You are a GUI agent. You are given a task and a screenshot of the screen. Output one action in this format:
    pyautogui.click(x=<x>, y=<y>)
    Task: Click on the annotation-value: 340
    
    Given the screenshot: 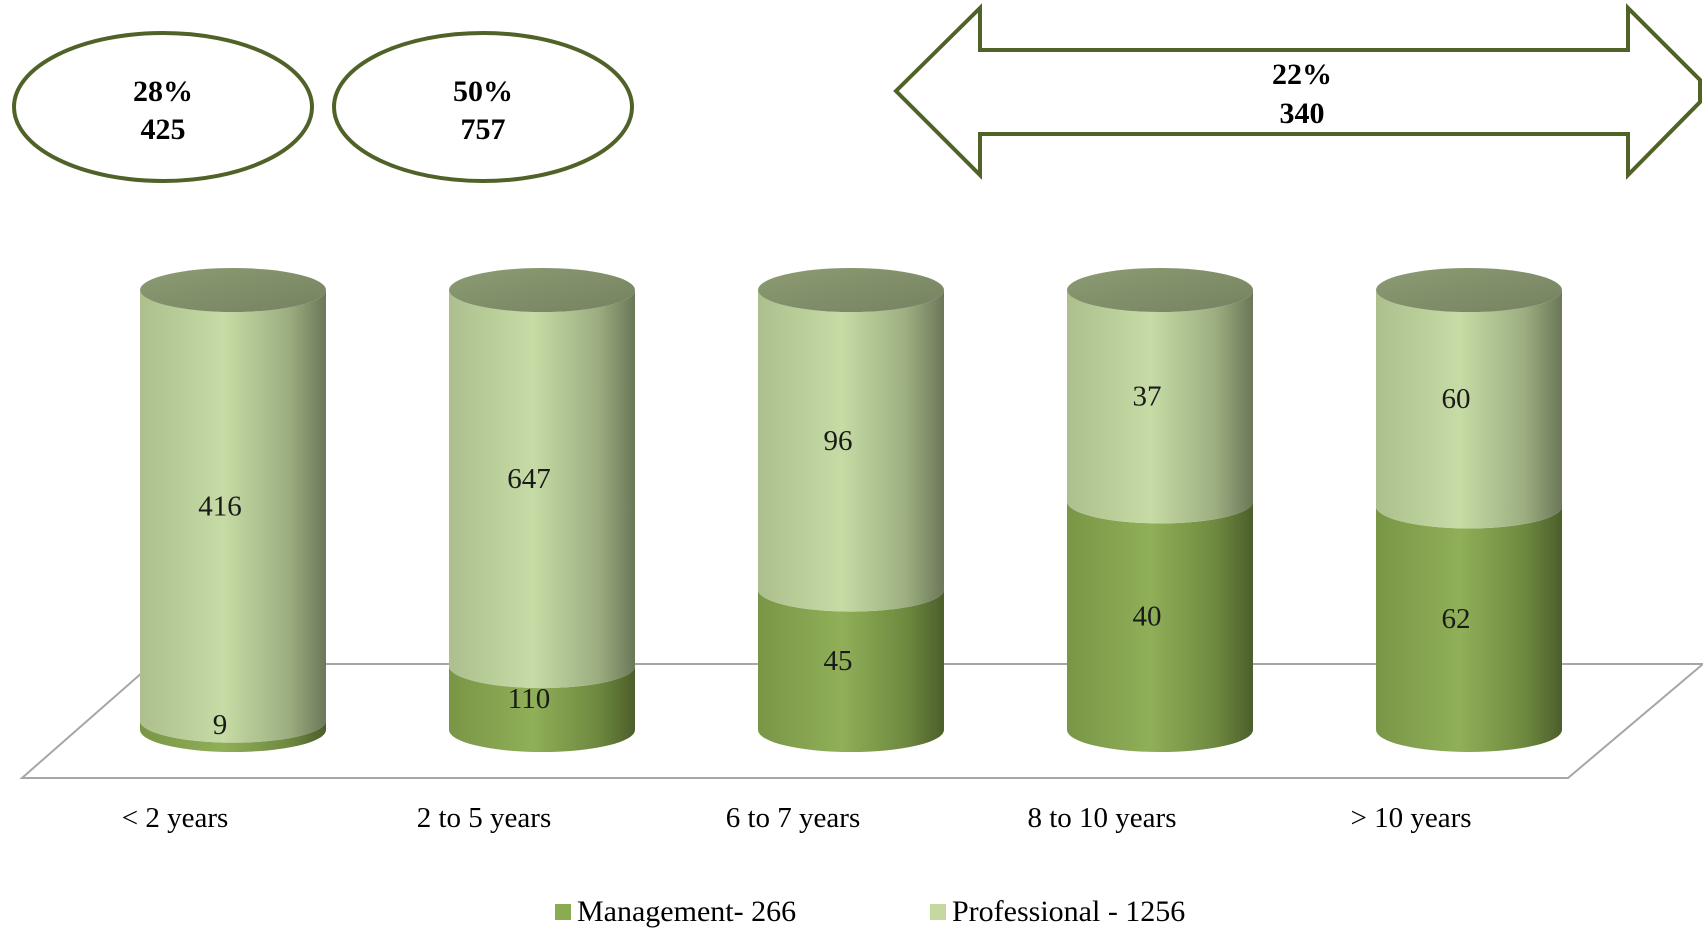 What is the action you would take?
    pyautogui.click(x=1302, y=113)
    